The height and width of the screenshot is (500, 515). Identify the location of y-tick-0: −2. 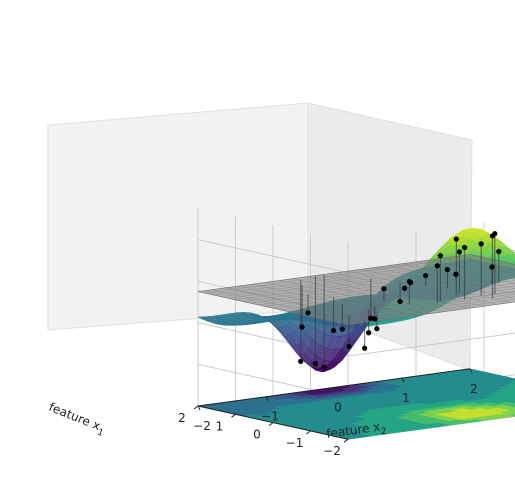
(202, 426).